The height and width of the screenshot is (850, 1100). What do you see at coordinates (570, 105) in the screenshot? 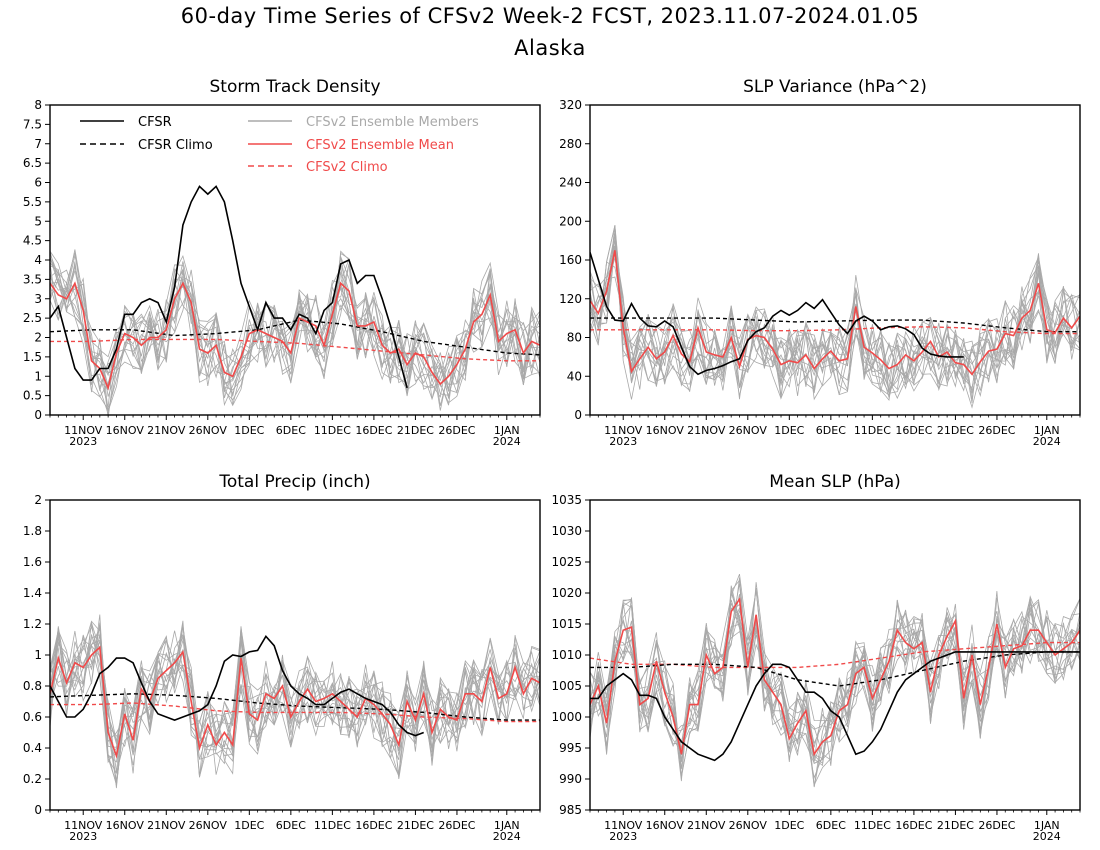
I see `y-tick-label: 320` at bounding box center [570, 105].